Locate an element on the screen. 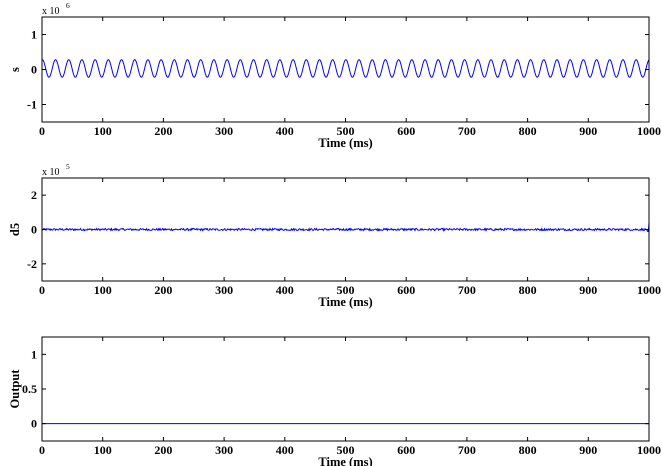 The height and width of the screenshot is (466, 662). y-axis-label: s is located at coordinates (15, 69).